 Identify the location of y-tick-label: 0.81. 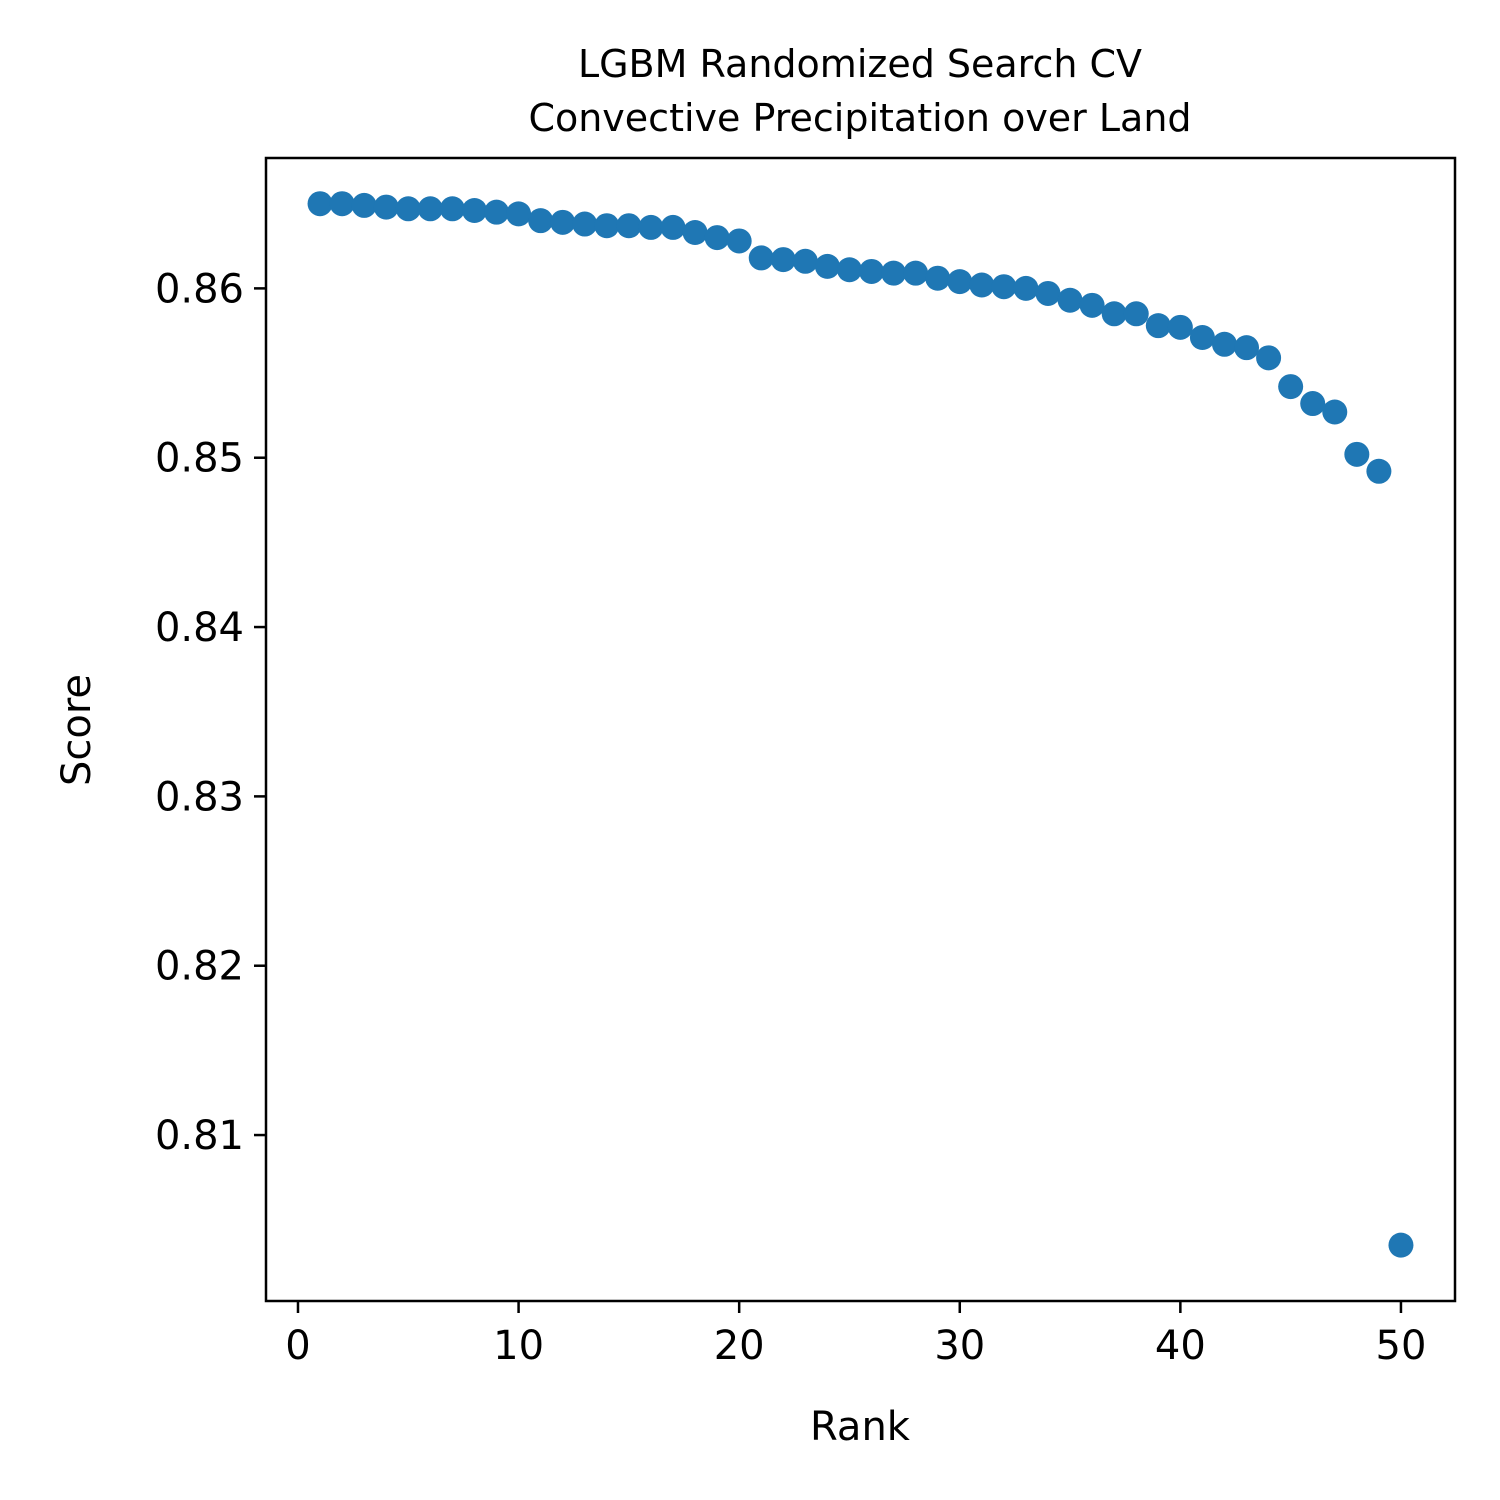
(199, 1136).